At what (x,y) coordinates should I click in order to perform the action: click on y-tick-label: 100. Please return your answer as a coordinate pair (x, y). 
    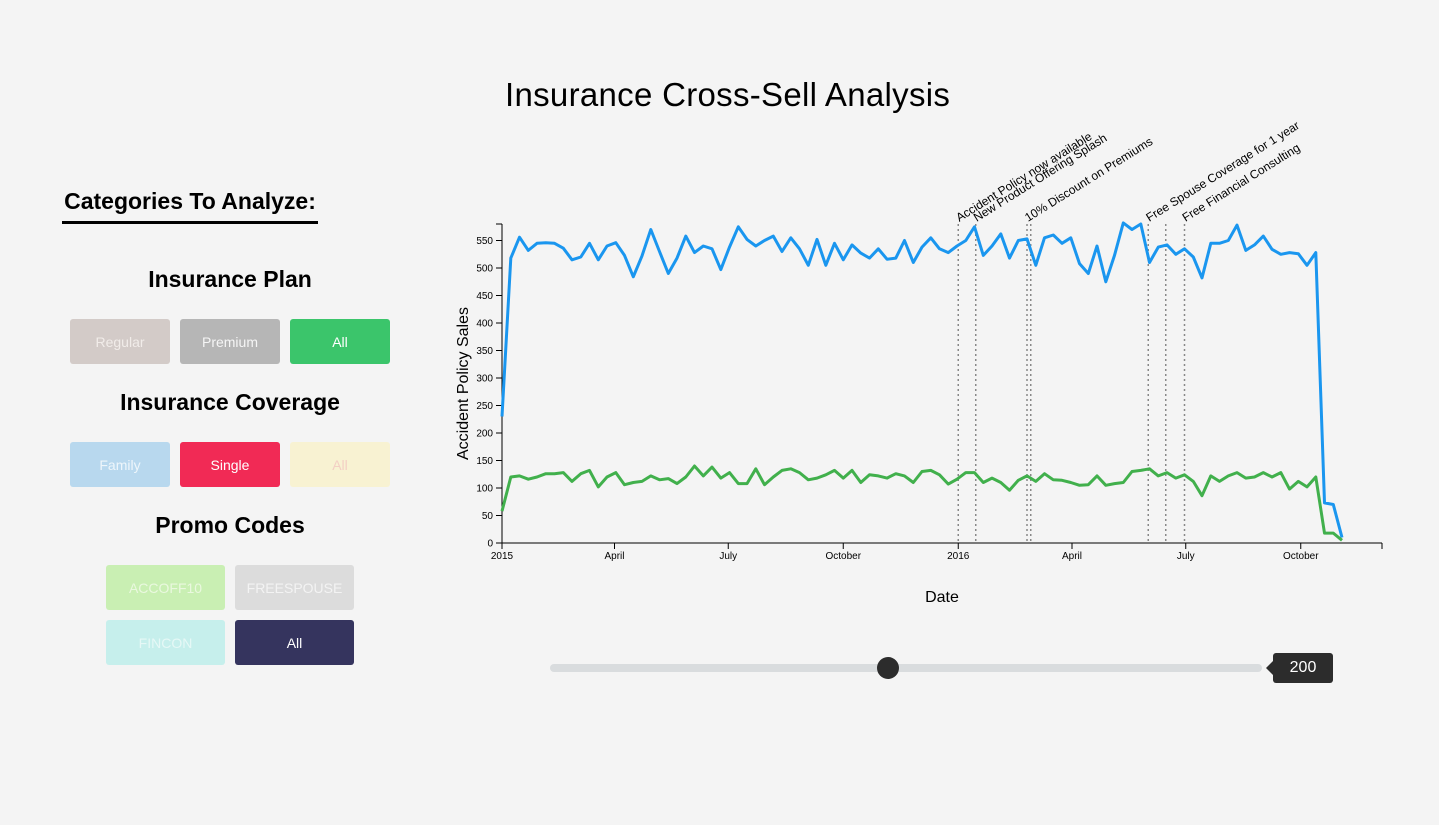
    Looking at the image, I should click on (484, 489).